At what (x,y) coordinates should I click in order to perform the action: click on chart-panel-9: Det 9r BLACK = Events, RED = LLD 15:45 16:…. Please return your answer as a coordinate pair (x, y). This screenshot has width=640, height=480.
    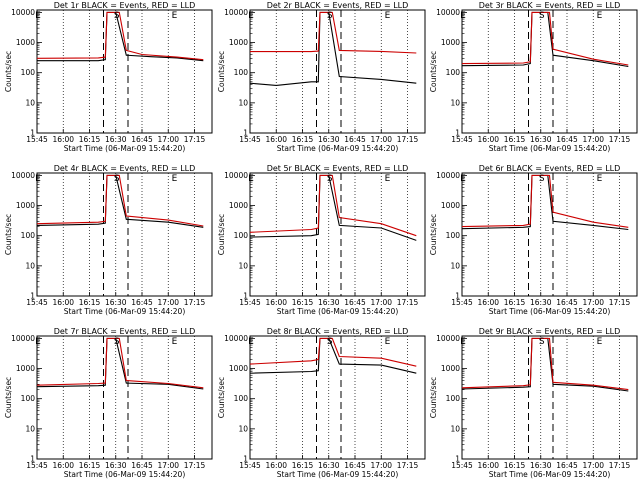
    Looking at the image, I should click on (533, 403).